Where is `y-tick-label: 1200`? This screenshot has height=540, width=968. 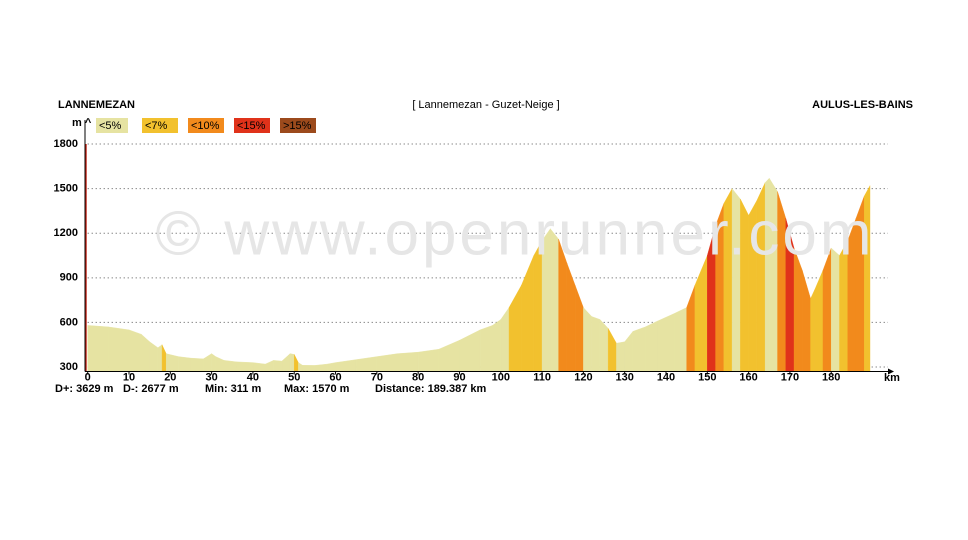
y-tick-label: 1200 is located at coordinates (66, 233).